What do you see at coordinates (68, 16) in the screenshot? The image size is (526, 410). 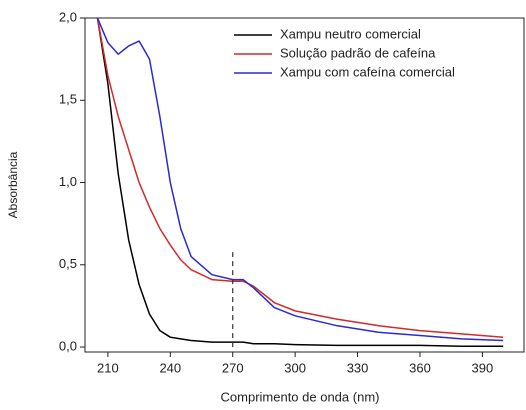 I see `y-tick-label: 2,0` at bounding box center [68, 16].